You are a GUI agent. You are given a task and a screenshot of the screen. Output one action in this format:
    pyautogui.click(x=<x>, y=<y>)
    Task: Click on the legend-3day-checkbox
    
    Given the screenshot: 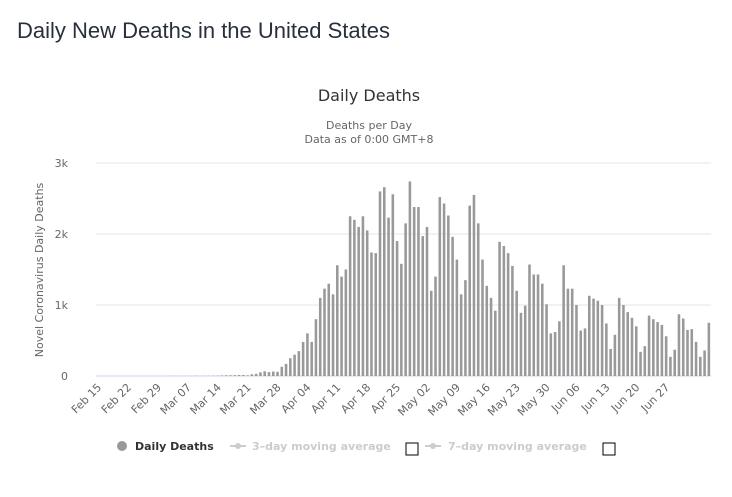 What is the action you would take?
    pyautogui.click(x=412, y=449)
    